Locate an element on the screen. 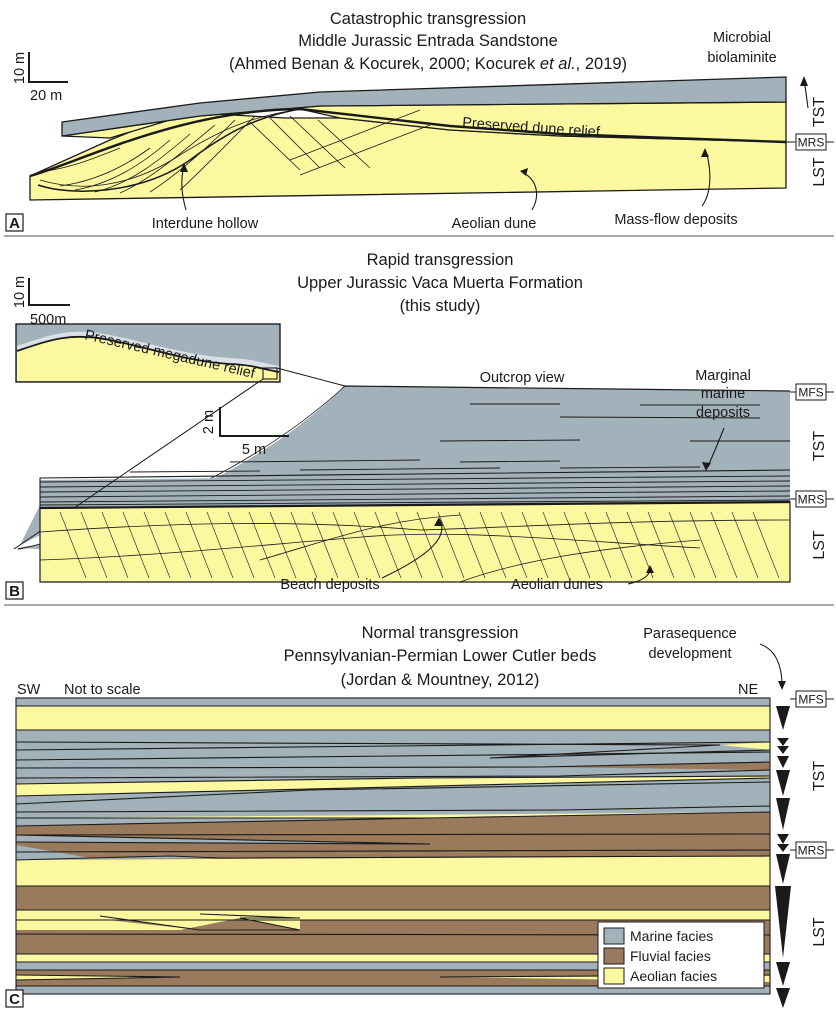 The image size is (836, 1011). panel-c-mrs: MRS is located at coordinates (811, 851).